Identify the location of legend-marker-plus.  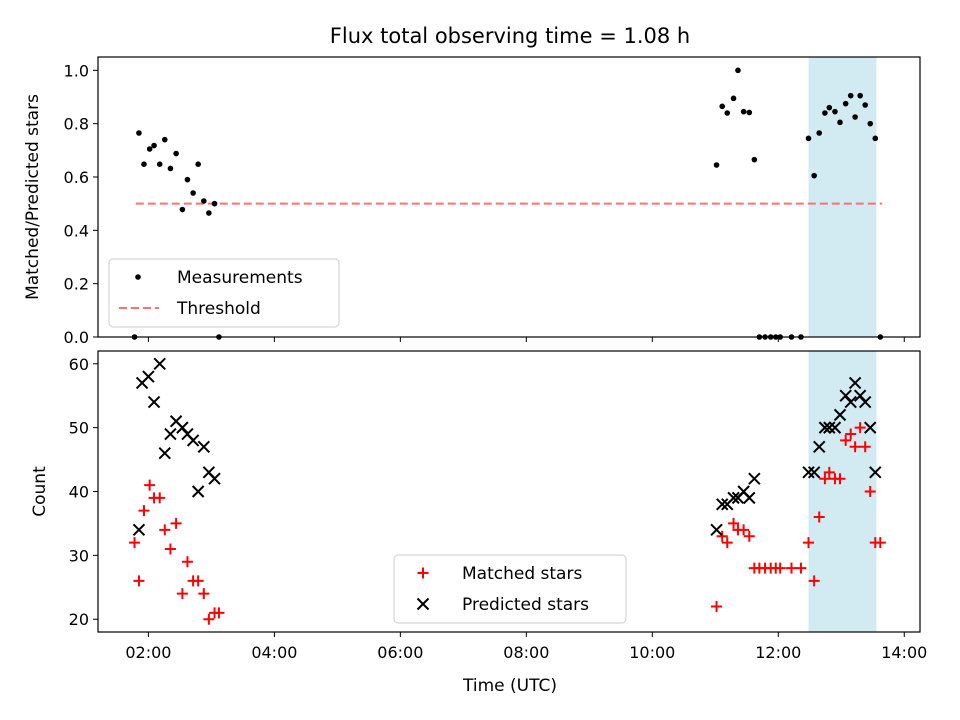
(423, 573).